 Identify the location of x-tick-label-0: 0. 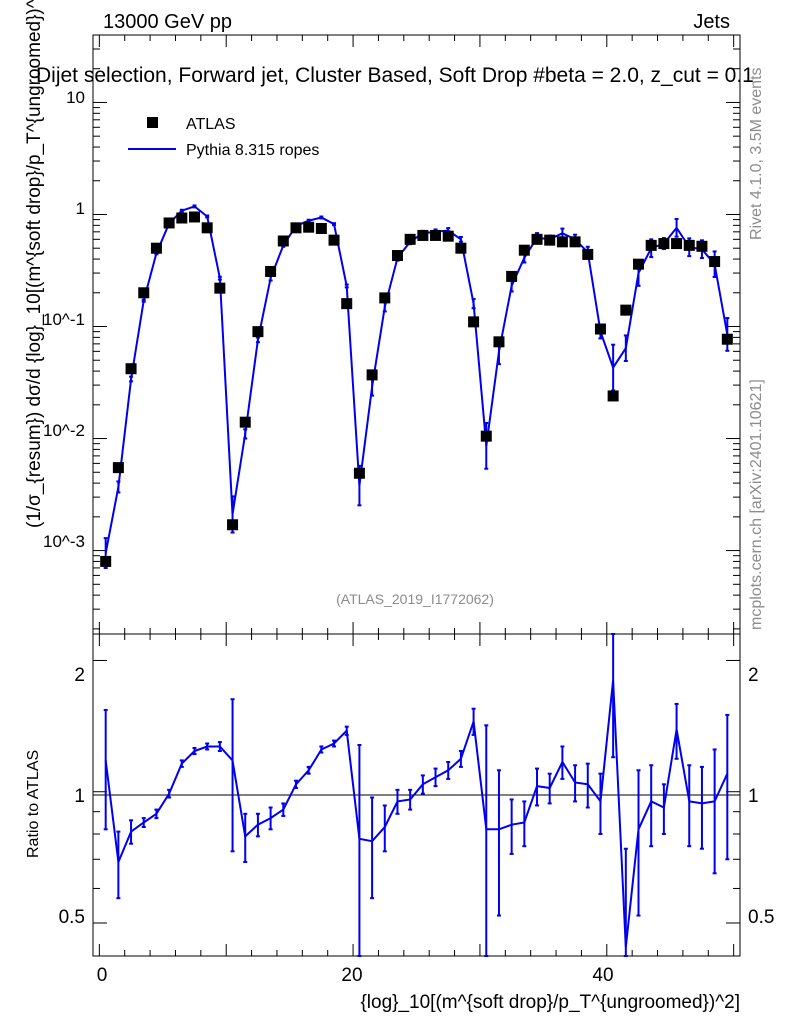
(102, 975).